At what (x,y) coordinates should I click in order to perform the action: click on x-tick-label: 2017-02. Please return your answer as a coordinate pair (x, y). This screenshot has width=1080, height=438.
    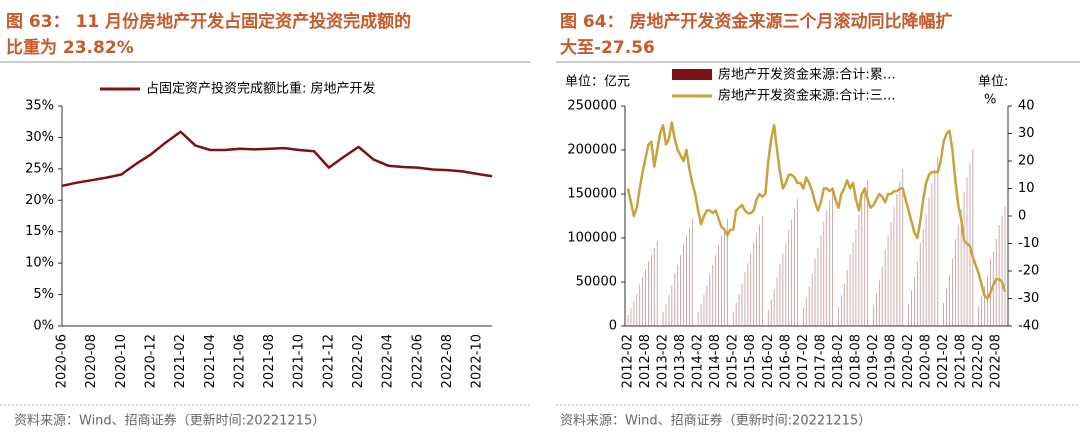
    Looking at the image, I should click on (803, 361).